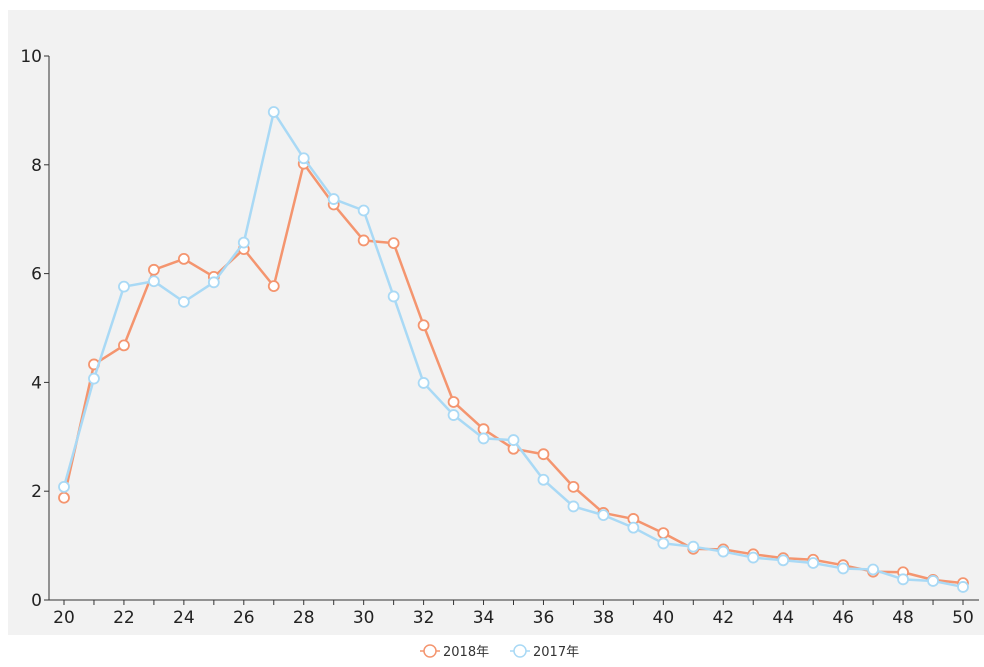 This screenshot has width=984, height=667. I want to click on x-tick-label: 28, so click(304, 618).